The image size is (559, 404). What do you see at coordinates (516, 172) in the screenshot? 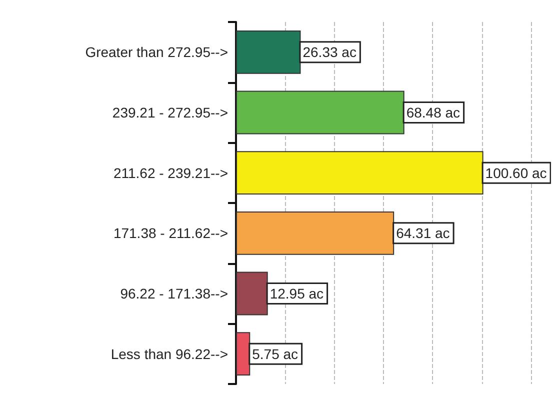
I see `data-label: 100.60 ac` at bounding box center [516, 172].